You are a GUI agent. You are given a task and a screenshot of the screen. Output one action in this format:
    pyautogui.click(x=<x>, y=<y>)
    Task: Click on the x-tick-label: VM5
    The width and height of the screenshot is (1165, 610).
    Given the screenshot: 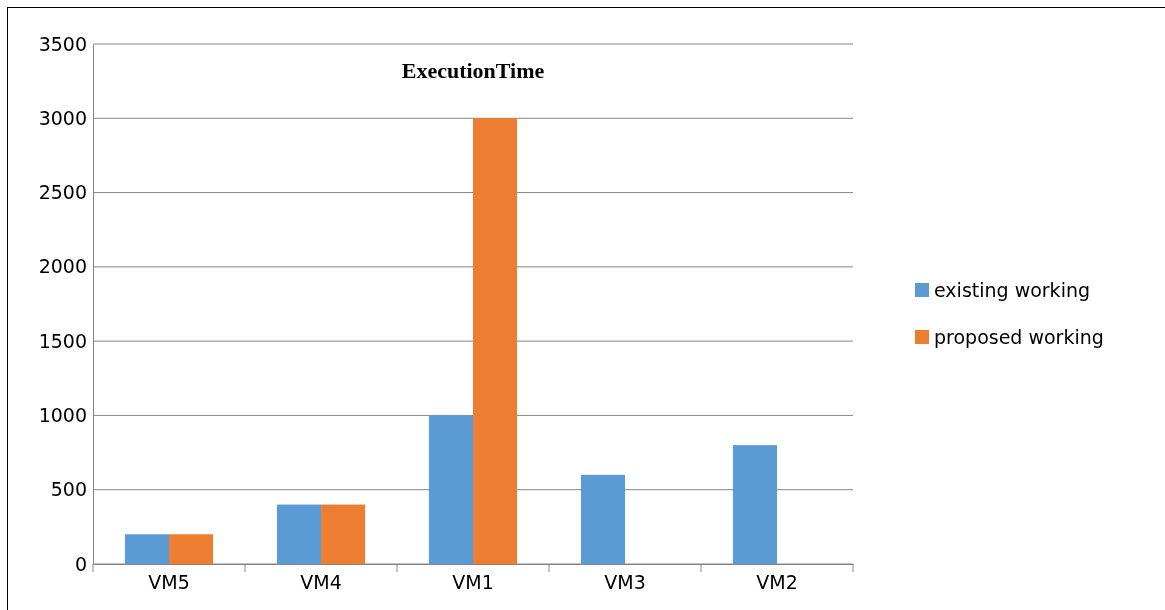 What is the action you would take?
    pyautogui.click(x=169, y=582)
    